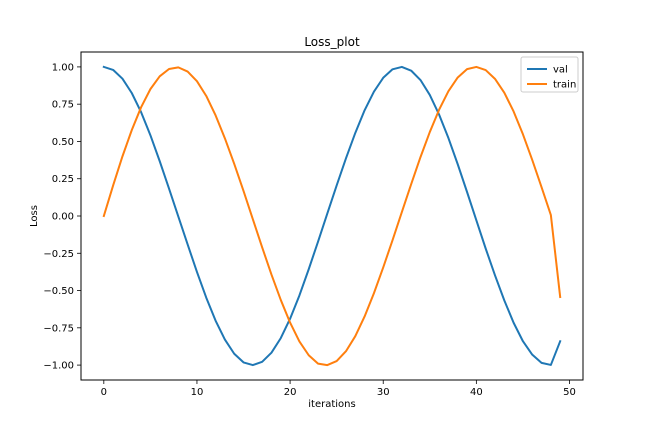 This screenshot has width=648, height=432. Describe the element at coordinates (58, 328) in the screenshot. I see `y-tick-label: −0.75` at that location.